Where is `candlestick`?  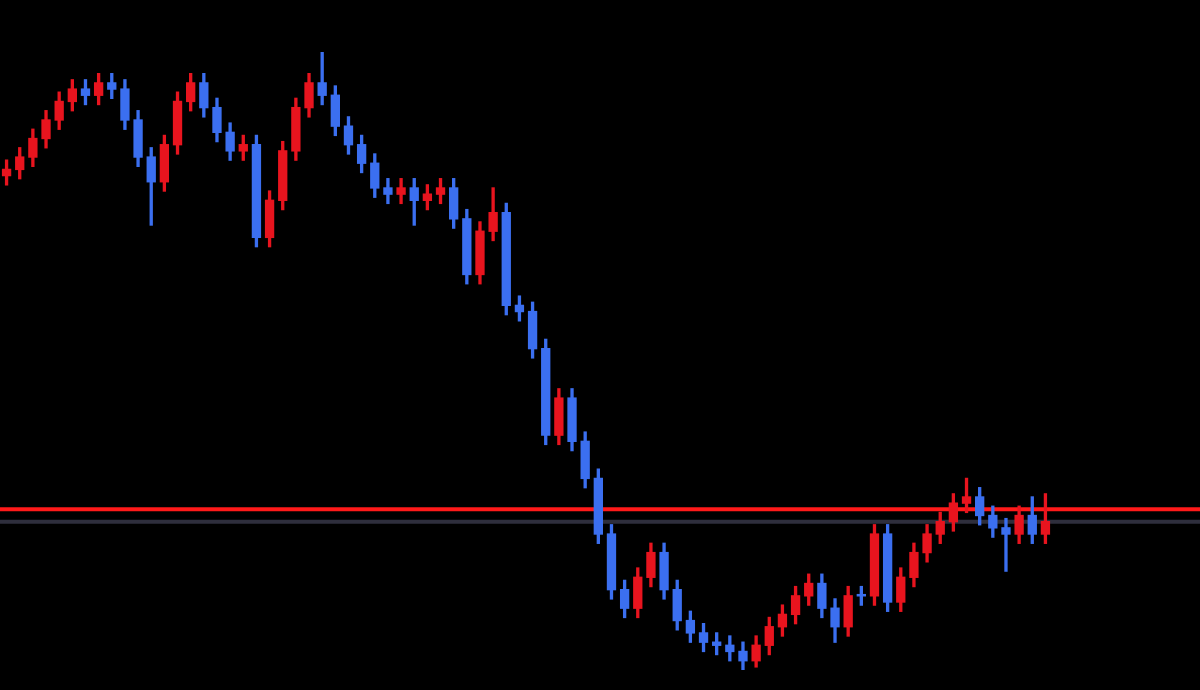 candlestick is located at coordinates (1006, 544).